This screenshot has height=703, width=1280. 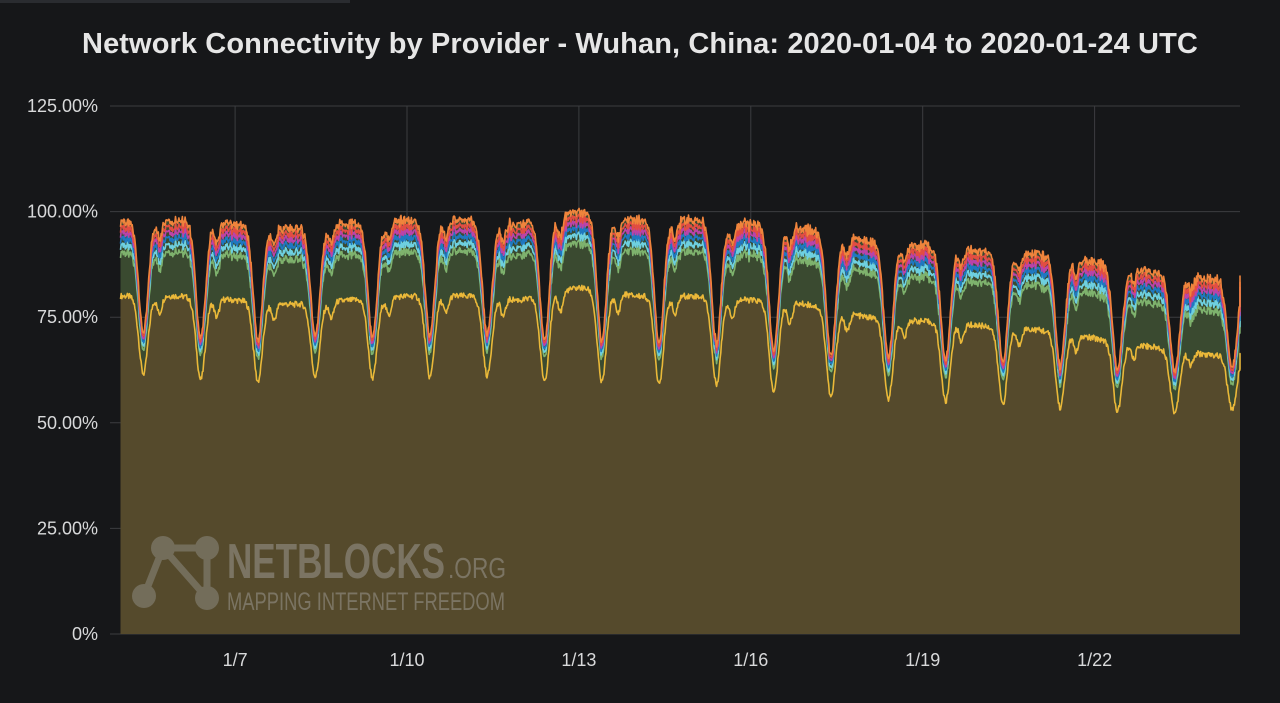 What do you see at coordinates (85, 634) in the screenshot?
I see `y-tick-label: 0%` at bounding box center [85, 634].